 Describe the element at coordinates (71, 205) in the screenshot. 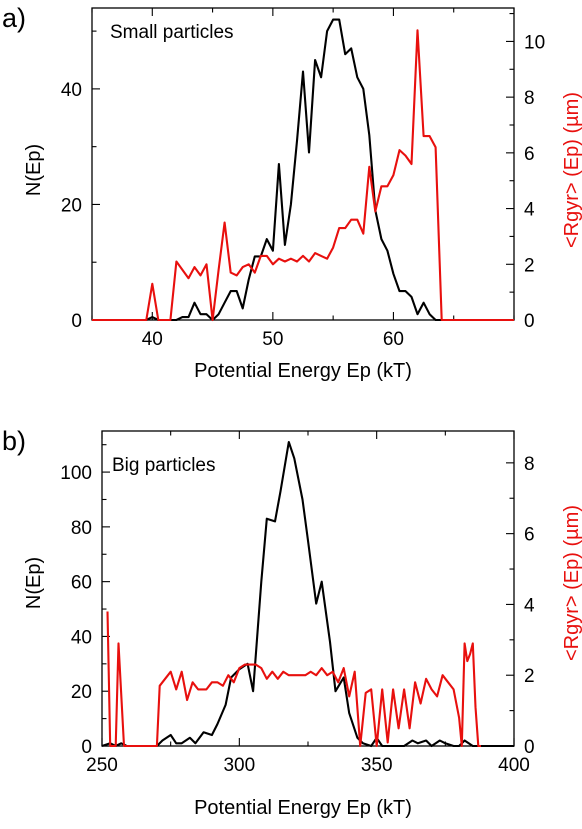

I see `panel-a-left-y-tick-label: 20` at that location.